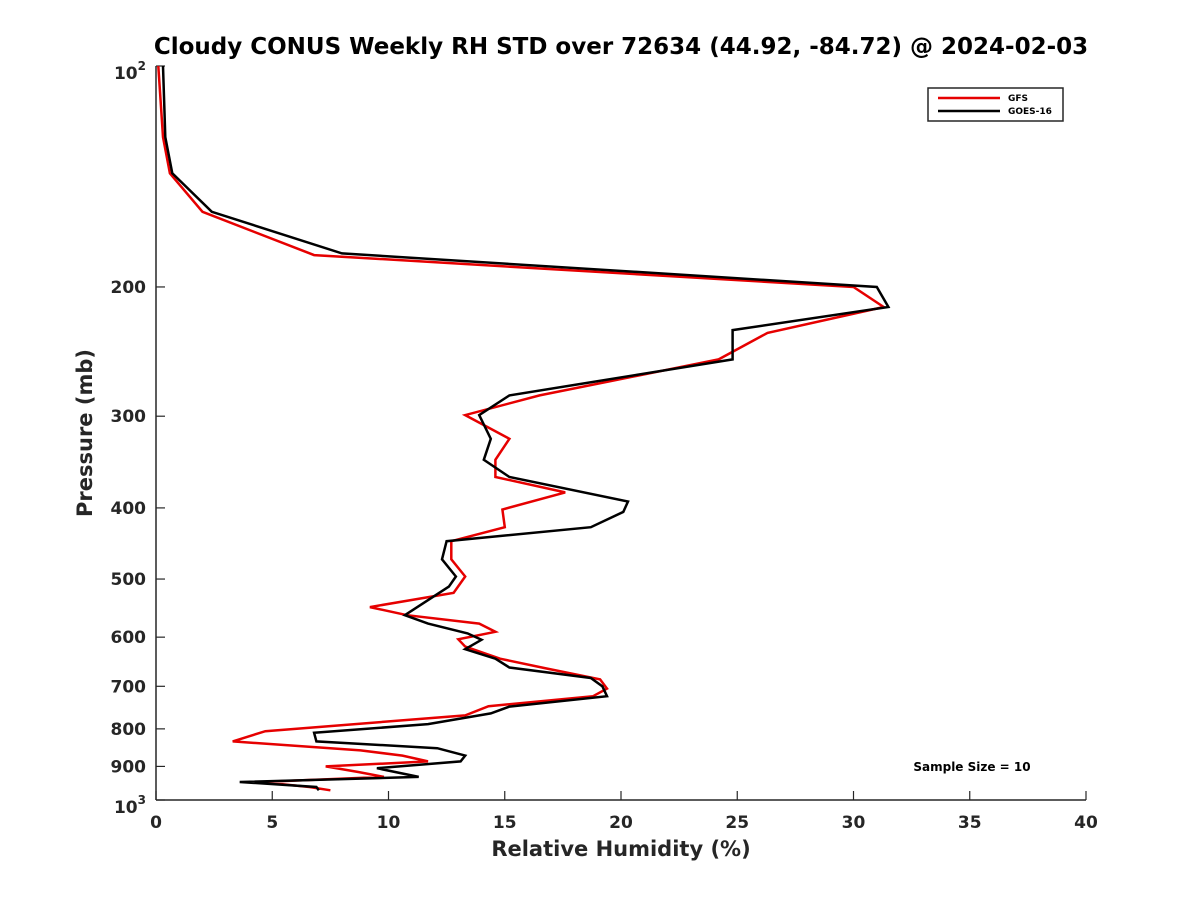 Image resolution: width=1200 pixels, height=900 pixels. I want to click on y-axis-label: Pressure (mb), so click(85, 433).